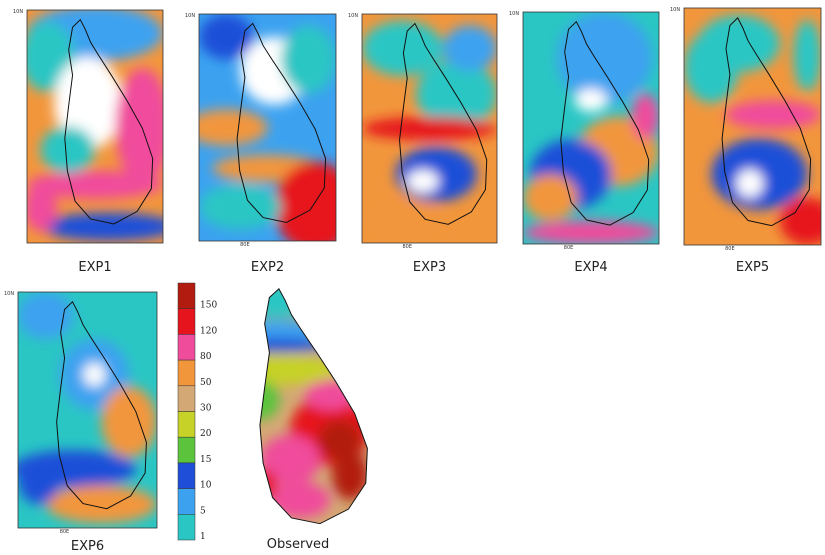 The height and width of the screenshot is (555, 825). What do you see at coordinates (197, 412) in the screenshot?
I see `colorbar: 150 120 80 50 30 20 15 10 5 1` at bounding box center [197, 412].